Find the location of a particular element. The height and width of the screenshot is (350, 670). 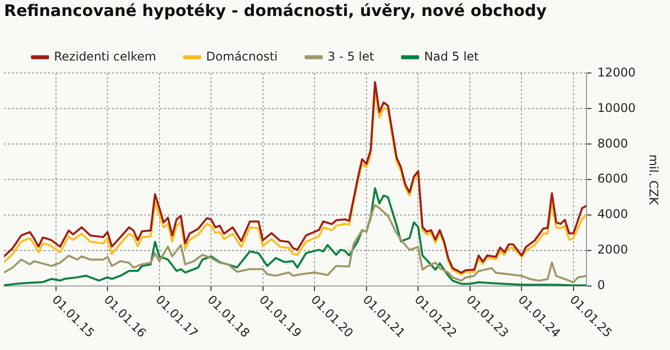

y-tick-label: 2000 is located at coordinates (612, 249).